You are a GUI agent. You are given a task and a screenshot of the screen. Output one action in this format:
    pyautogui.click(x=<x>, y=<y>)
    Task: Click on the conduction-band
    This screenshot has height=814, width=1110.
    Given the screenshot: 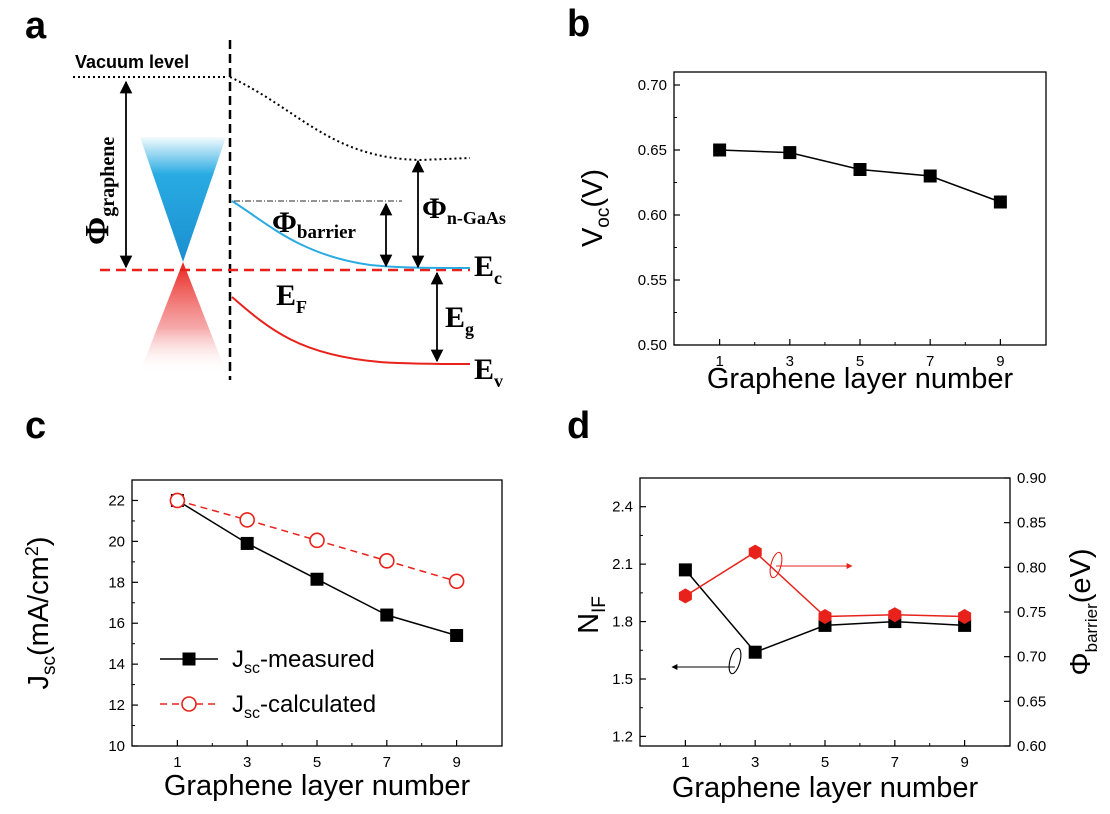 What is the action you would take?
    pyautogui.click(x=351, y=234)
    